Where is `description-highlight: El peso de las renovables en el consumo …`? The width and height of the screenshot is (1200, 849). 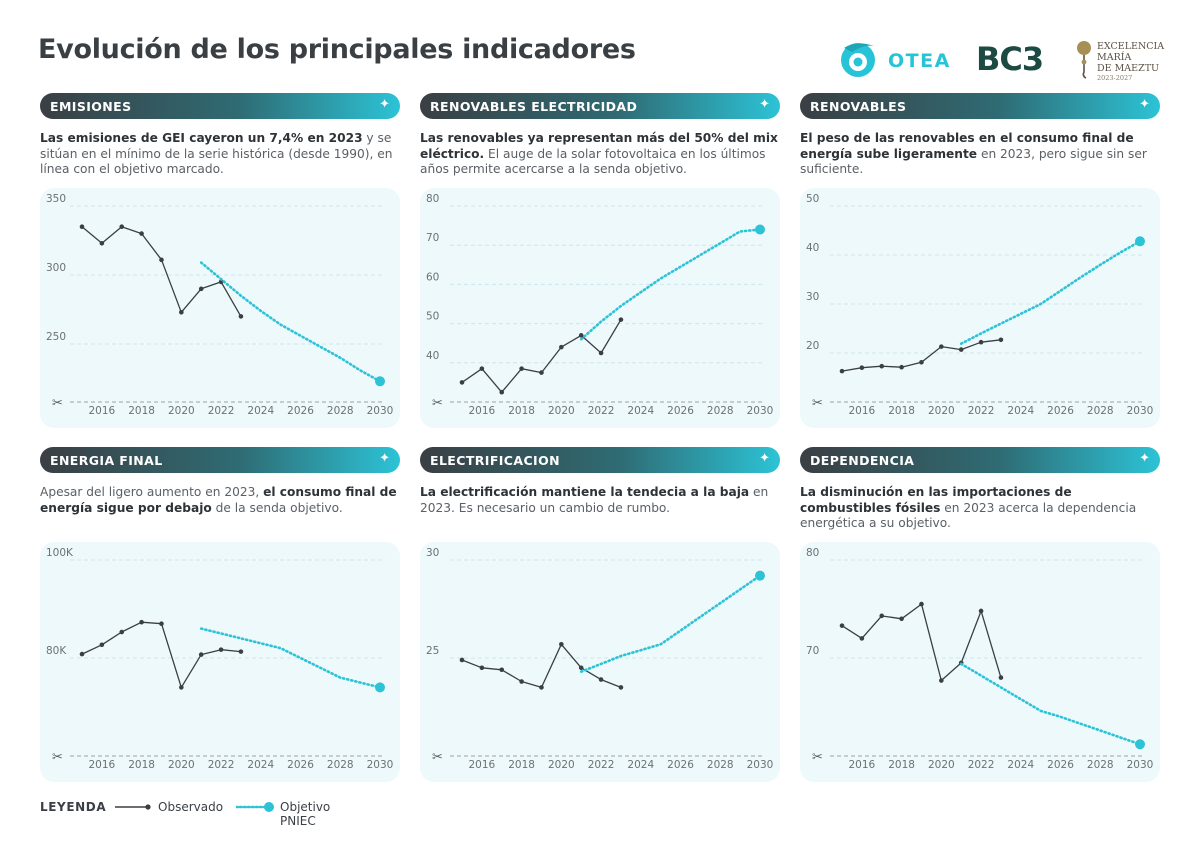
description-highlight: El peso de las renovables en el consumo … is located at coordinates (967, 146).